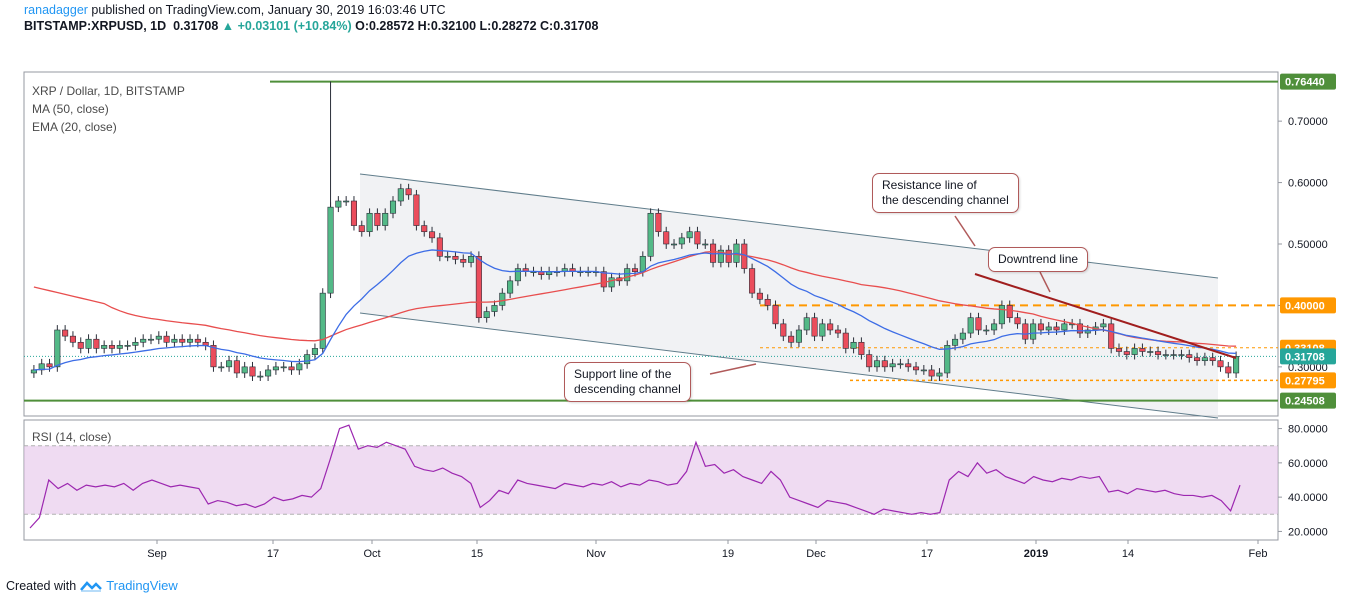 This screenshot has height=610, width=1372. I want to click on downtrend-callout-pointer, so click(1045, 282).